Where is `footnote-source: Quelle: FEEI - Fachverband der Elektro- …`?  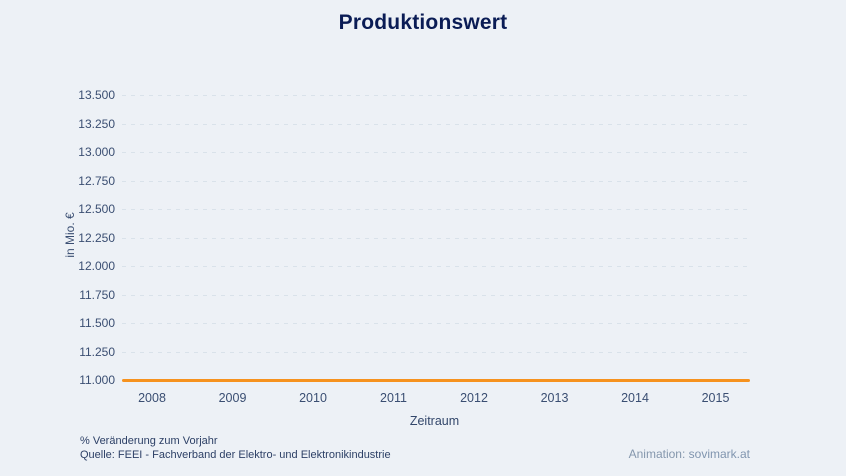 footnote-source: Quelle: FEEI - Fachverband der Elektro- … is located at coordinates (235, 455).